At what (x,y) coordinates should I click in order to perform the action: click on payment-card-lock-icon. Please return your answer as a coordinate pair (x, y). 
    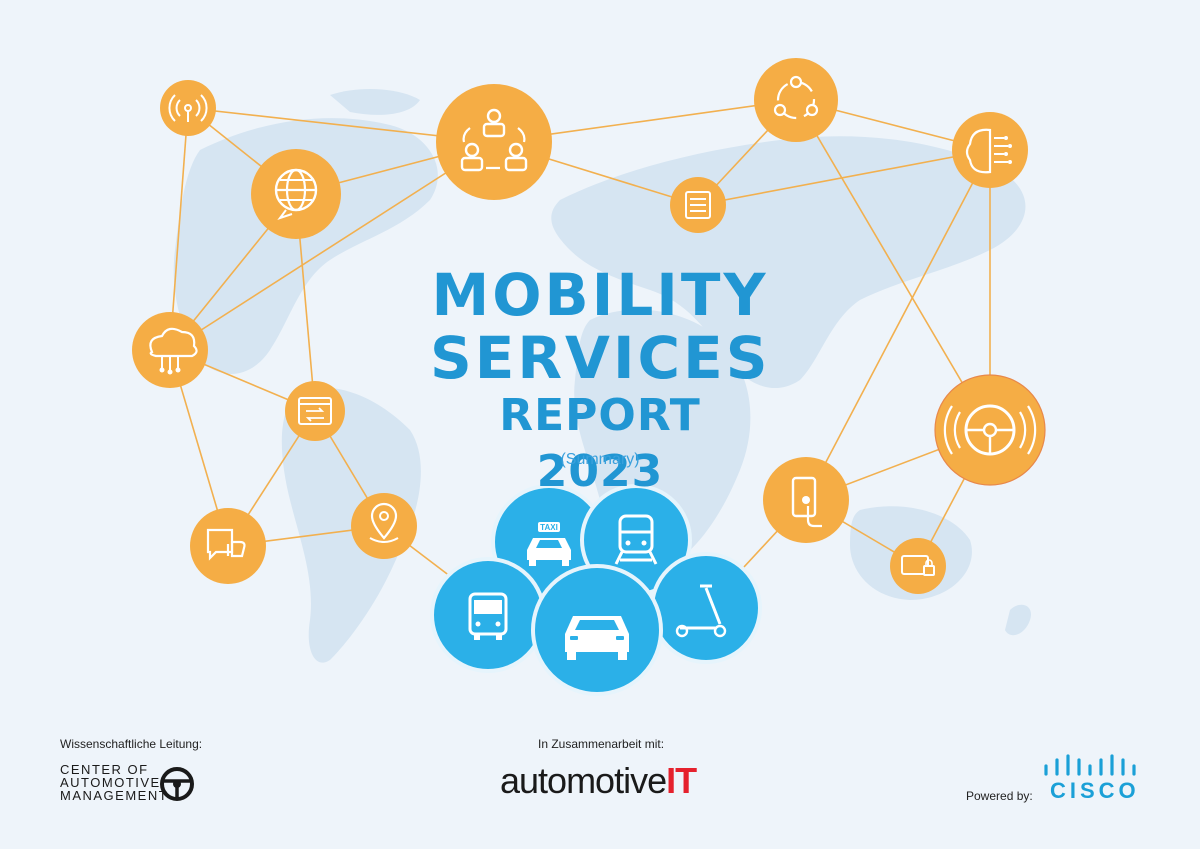
    Looking at the image, I should click on (918, 566).